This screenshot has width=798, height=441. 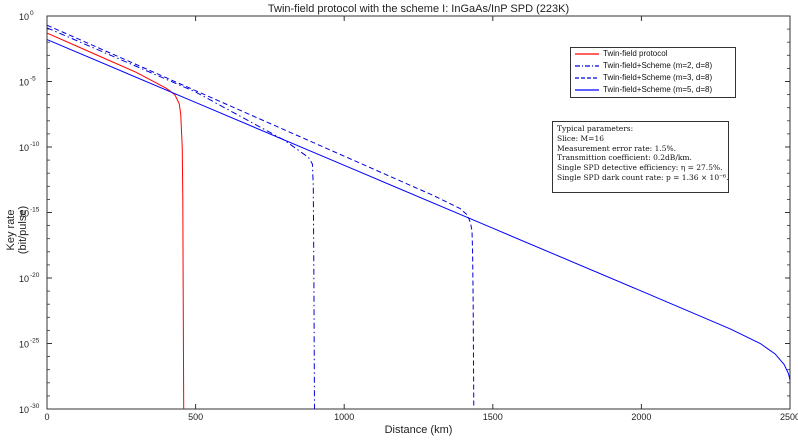 I want to click on x-tick-label: 1500, so click(x=493, y=417).